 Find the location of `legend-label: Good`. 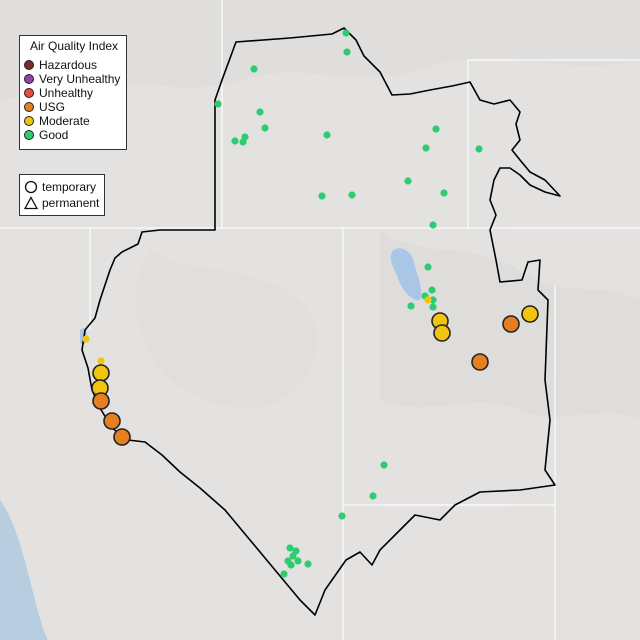

legend-label: Good is located at coordinates (54, 135).